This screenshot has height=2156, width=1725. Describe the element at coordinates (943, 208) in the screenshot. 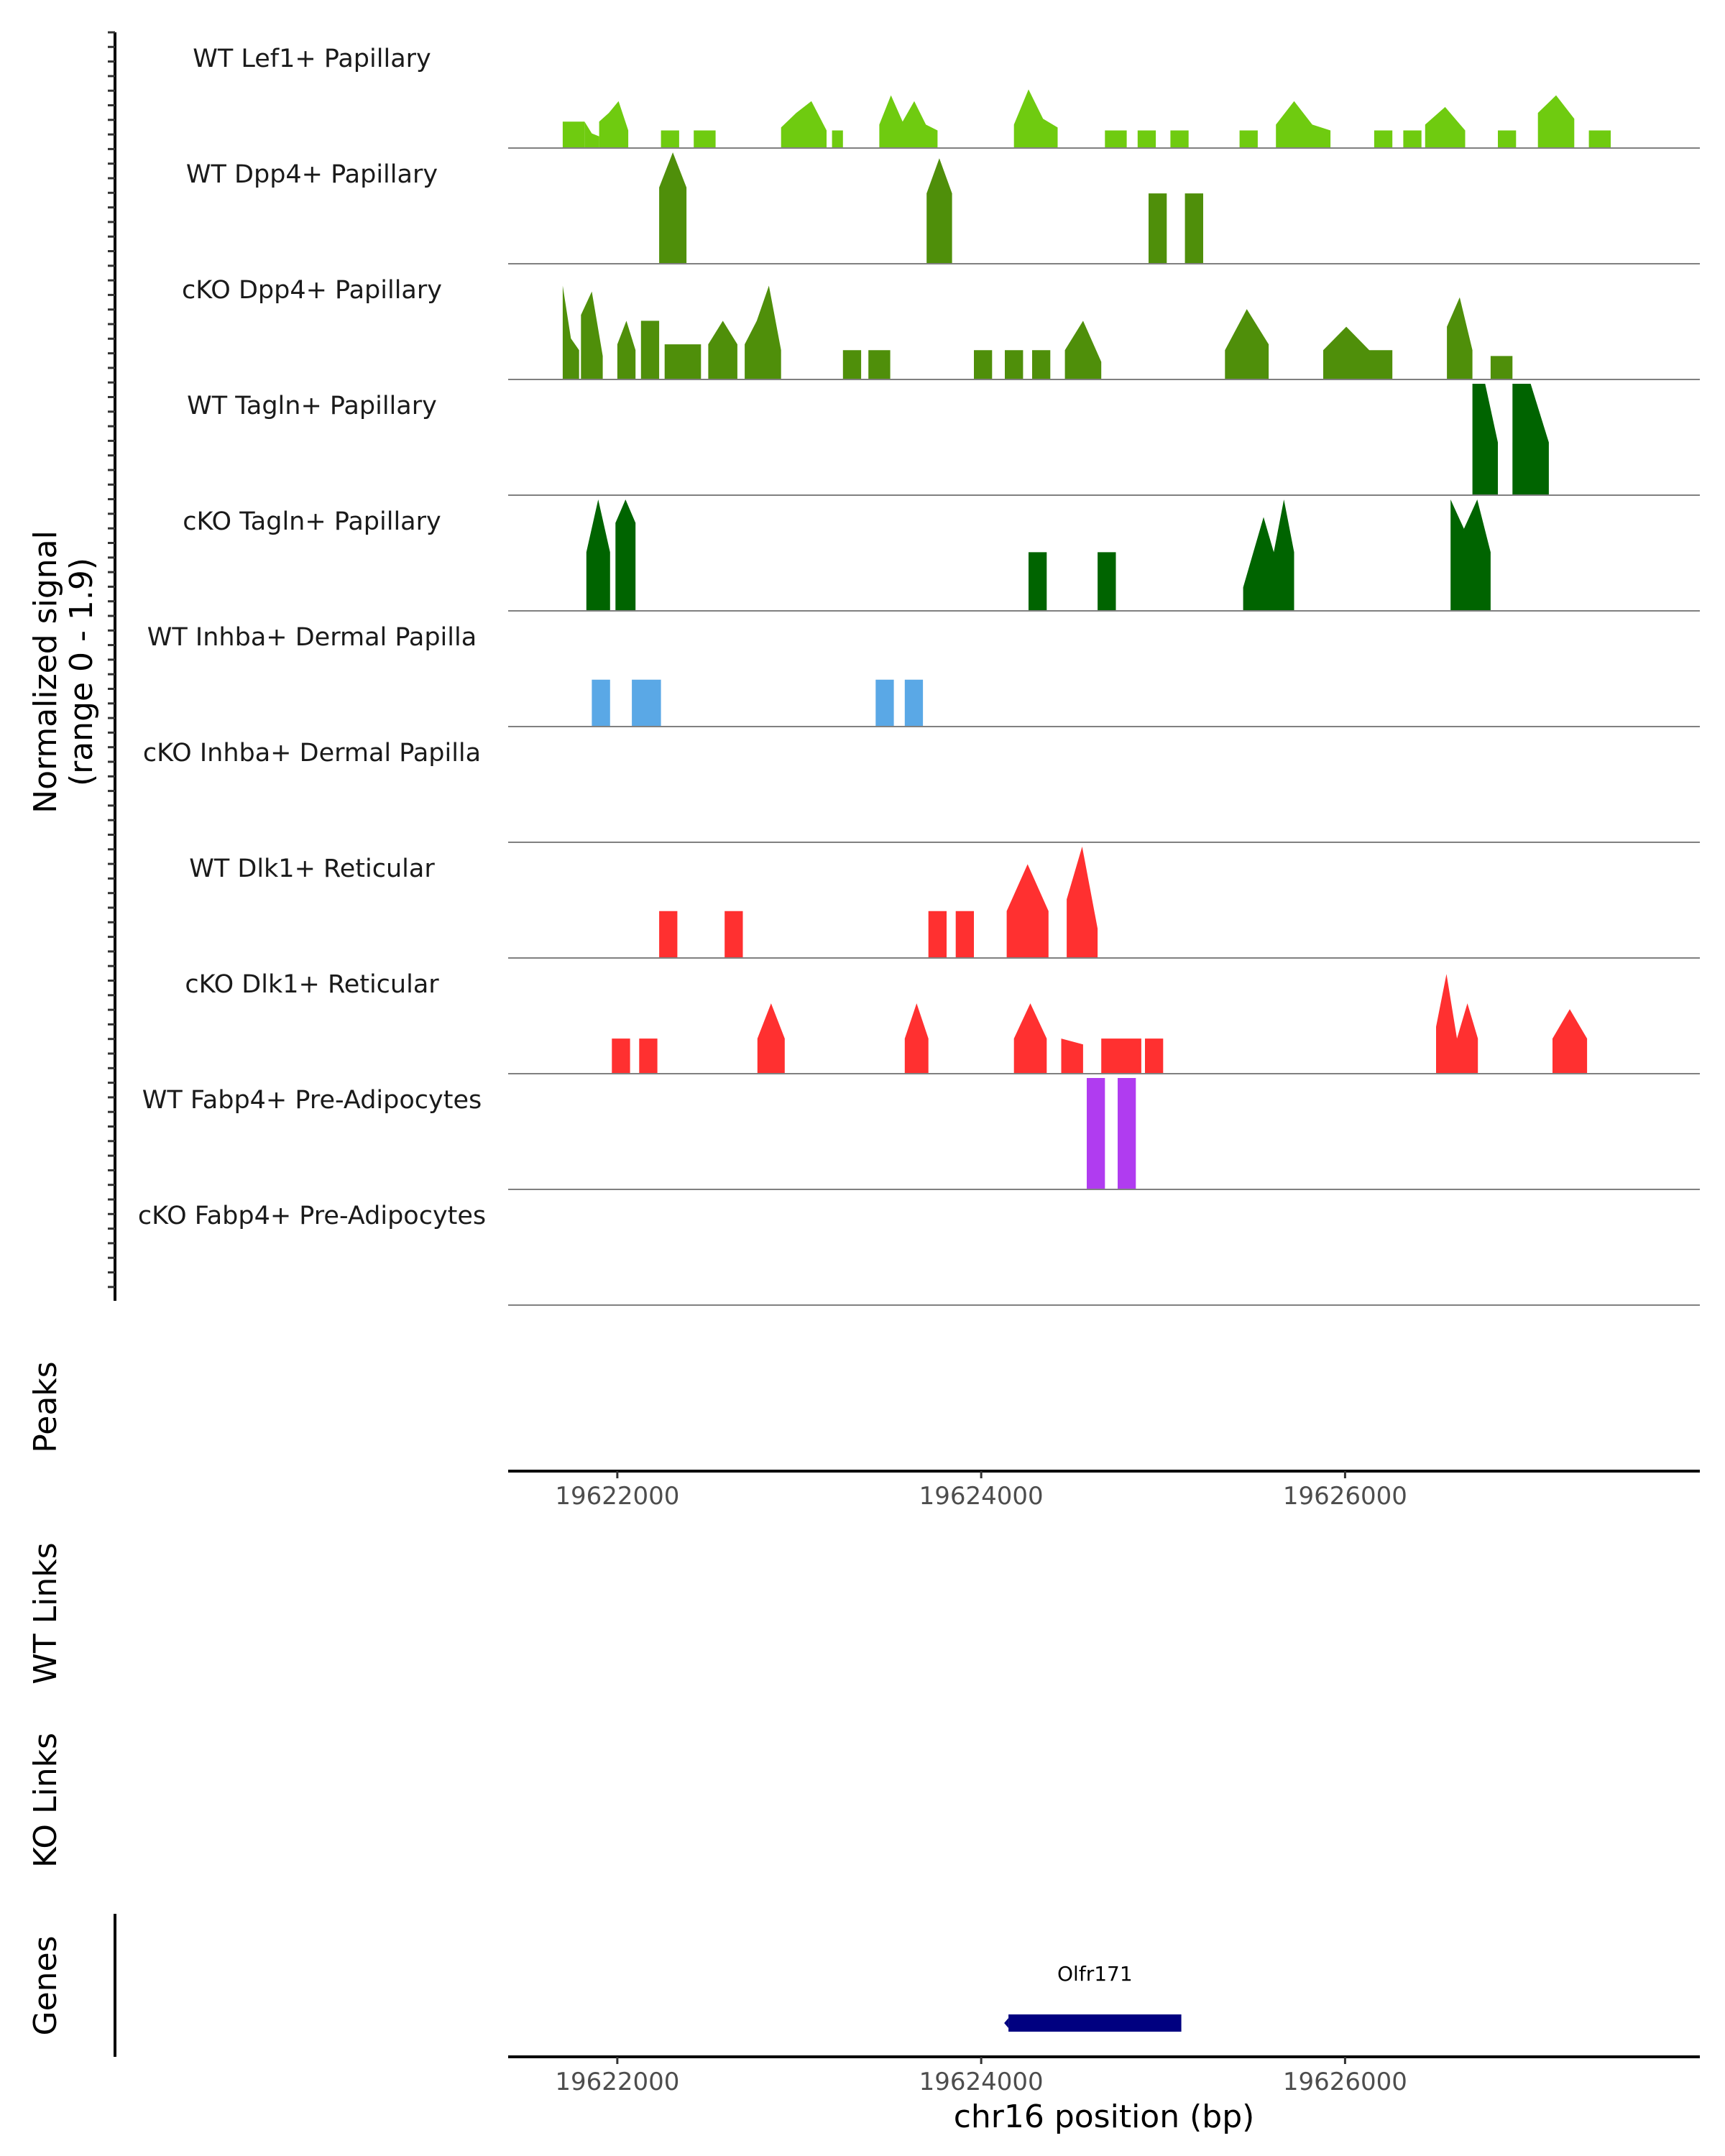

I see `track: WT Dpp4+ Papillary` at that location.